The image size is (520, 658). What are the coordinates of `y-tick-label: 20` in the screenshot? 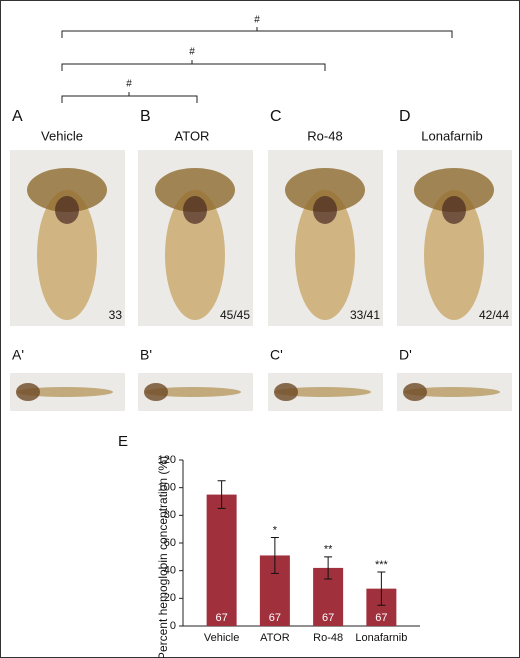 It's located at (170, 598).